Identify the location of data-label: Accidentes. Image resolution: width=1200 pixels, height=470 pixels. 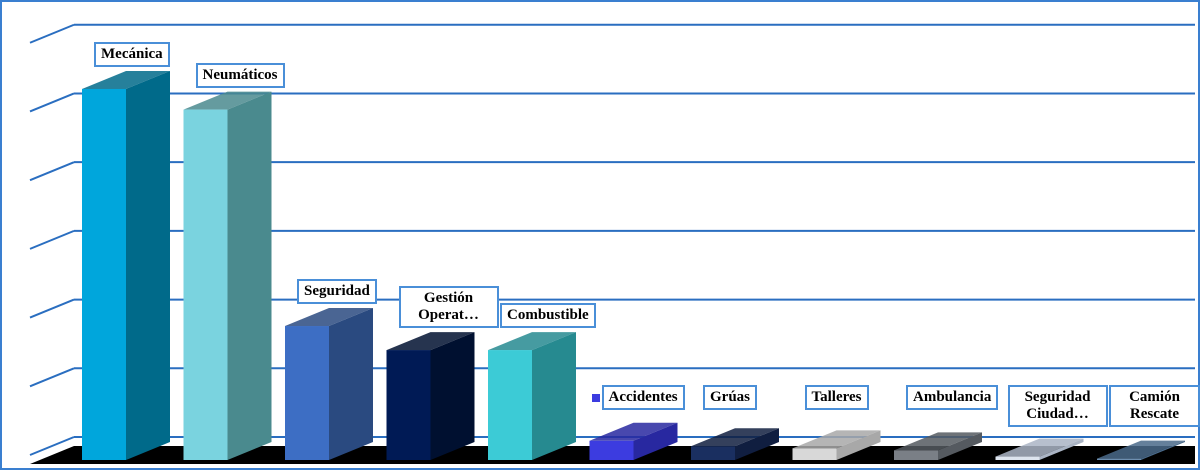
(643, 397).